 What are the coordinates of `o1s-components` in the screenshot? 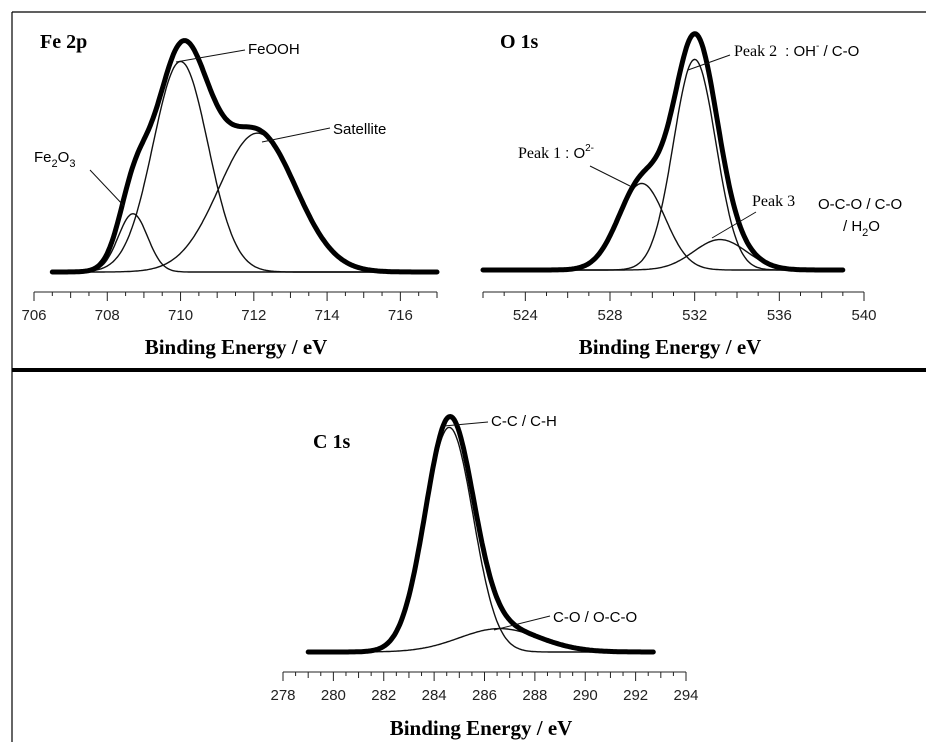 It's located at (663, 164).